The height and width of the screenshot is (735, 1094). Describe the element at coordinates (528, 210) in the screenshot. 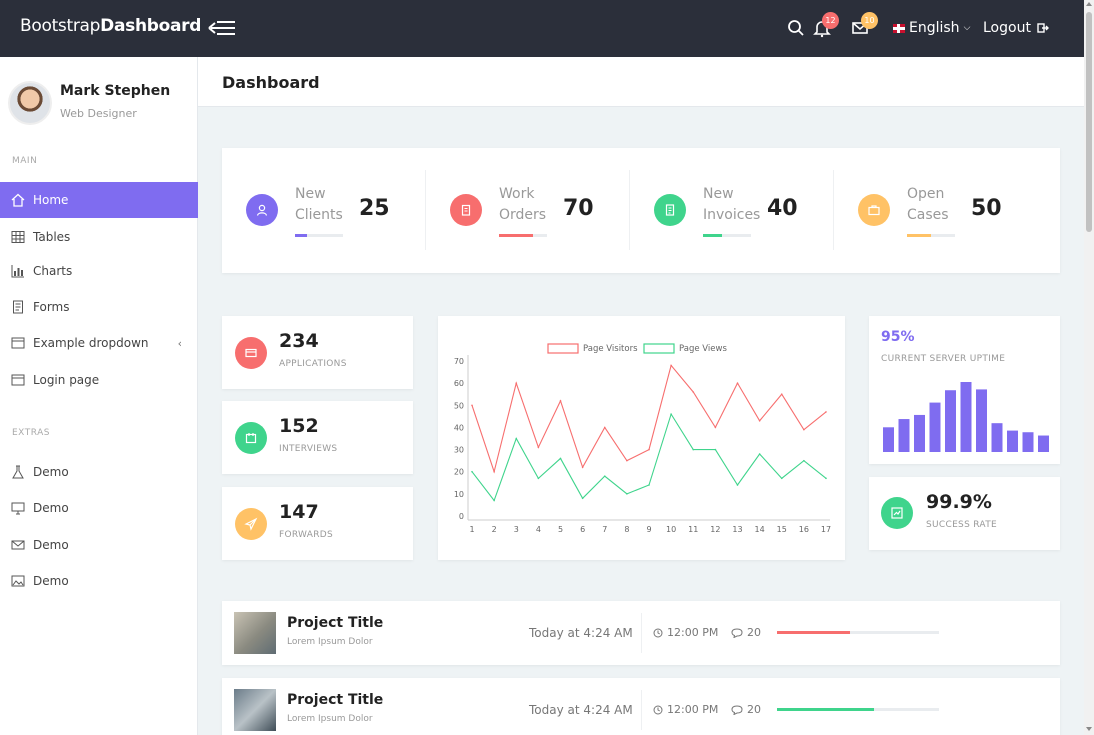

I see `stat-work-orders: Work Orders 70` at that location.